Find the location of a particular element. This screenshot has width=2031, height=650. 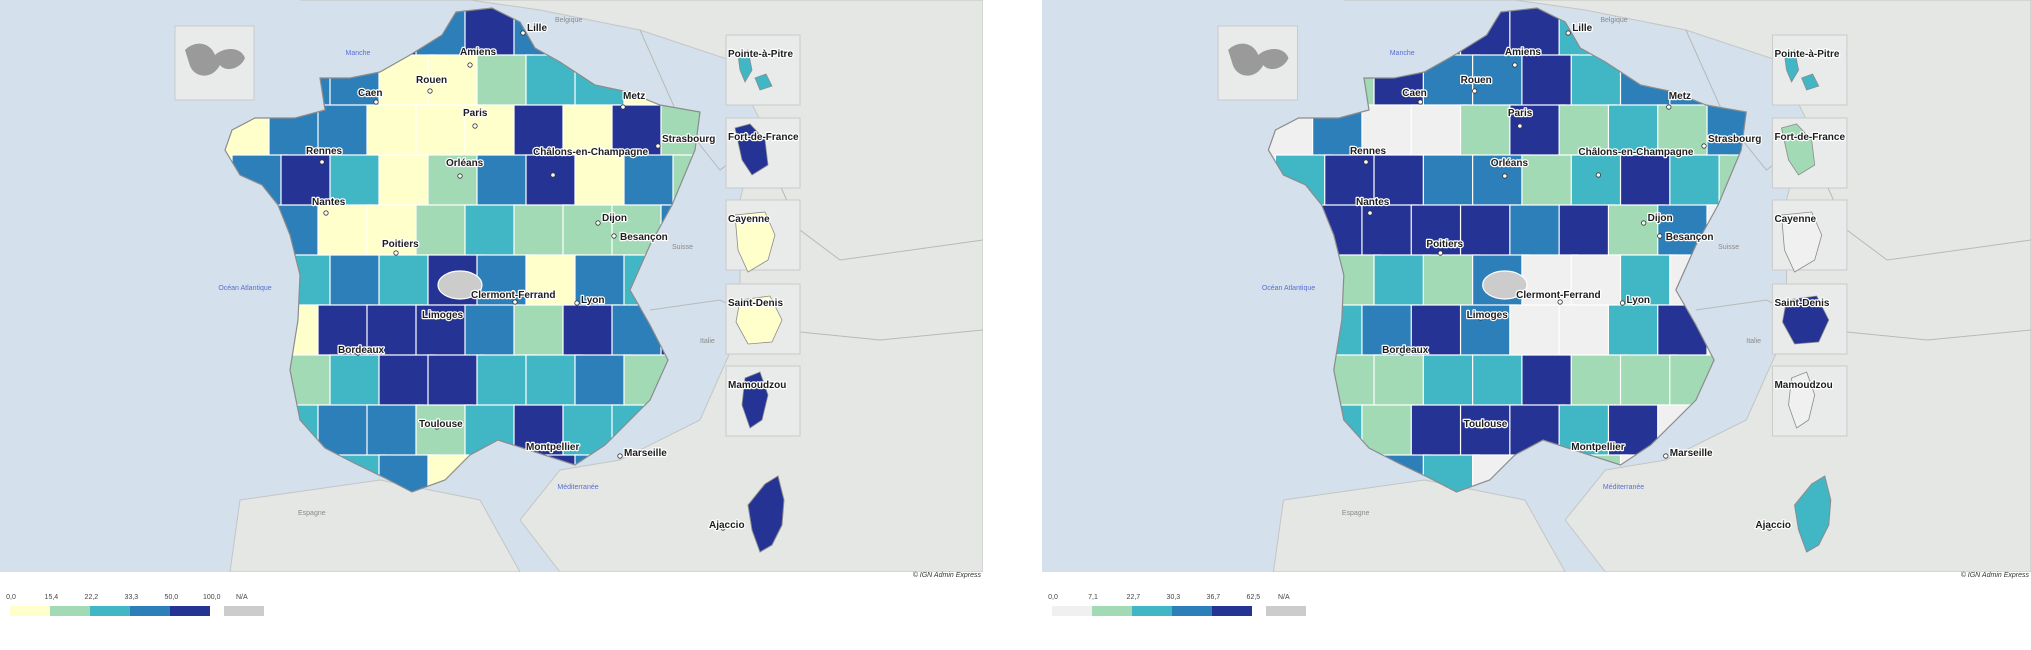

city-label: Châlons-en-Champagne is located at coordinates (1635, 152).